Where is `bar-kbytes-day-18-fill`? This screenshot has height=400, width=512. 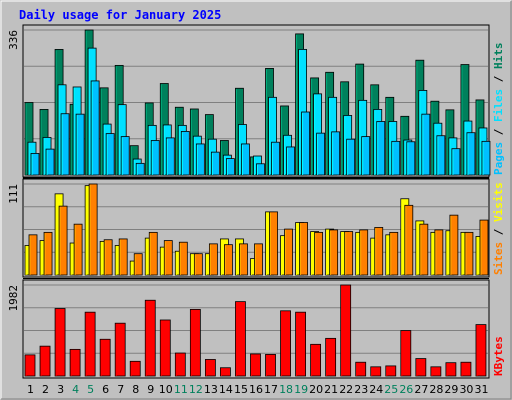 bar-kbytes-day-18-fill is located at coordinates (285, 343).